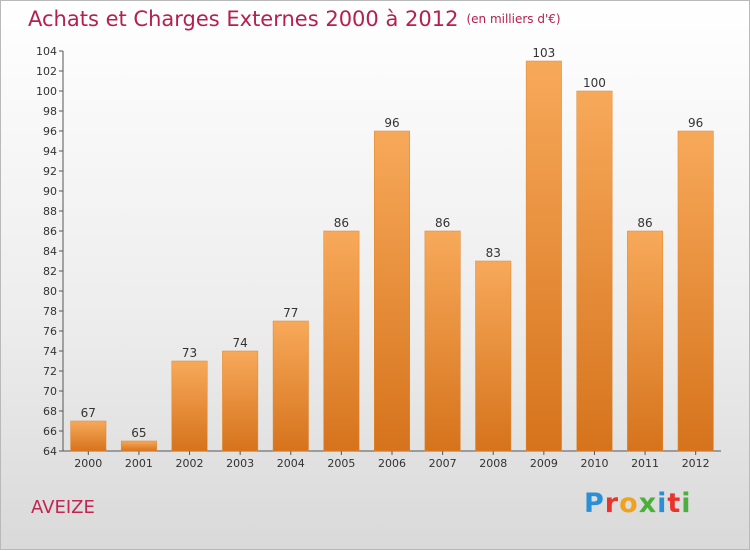  What do you see at coordinates (50, 411) in the screenshot?
I see `y-tick-label: 68` at bounding box center [50, 411].